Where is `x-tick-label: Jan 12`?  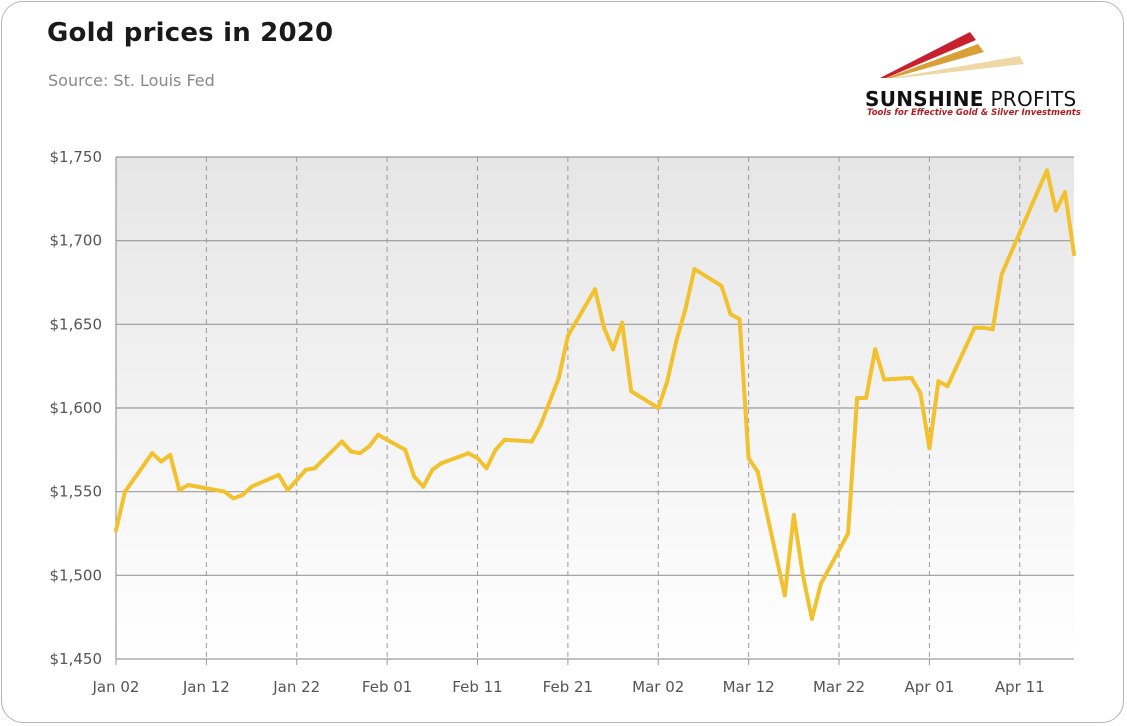 x-tick-label: Jan 12 is located at coordinates (206, 687).